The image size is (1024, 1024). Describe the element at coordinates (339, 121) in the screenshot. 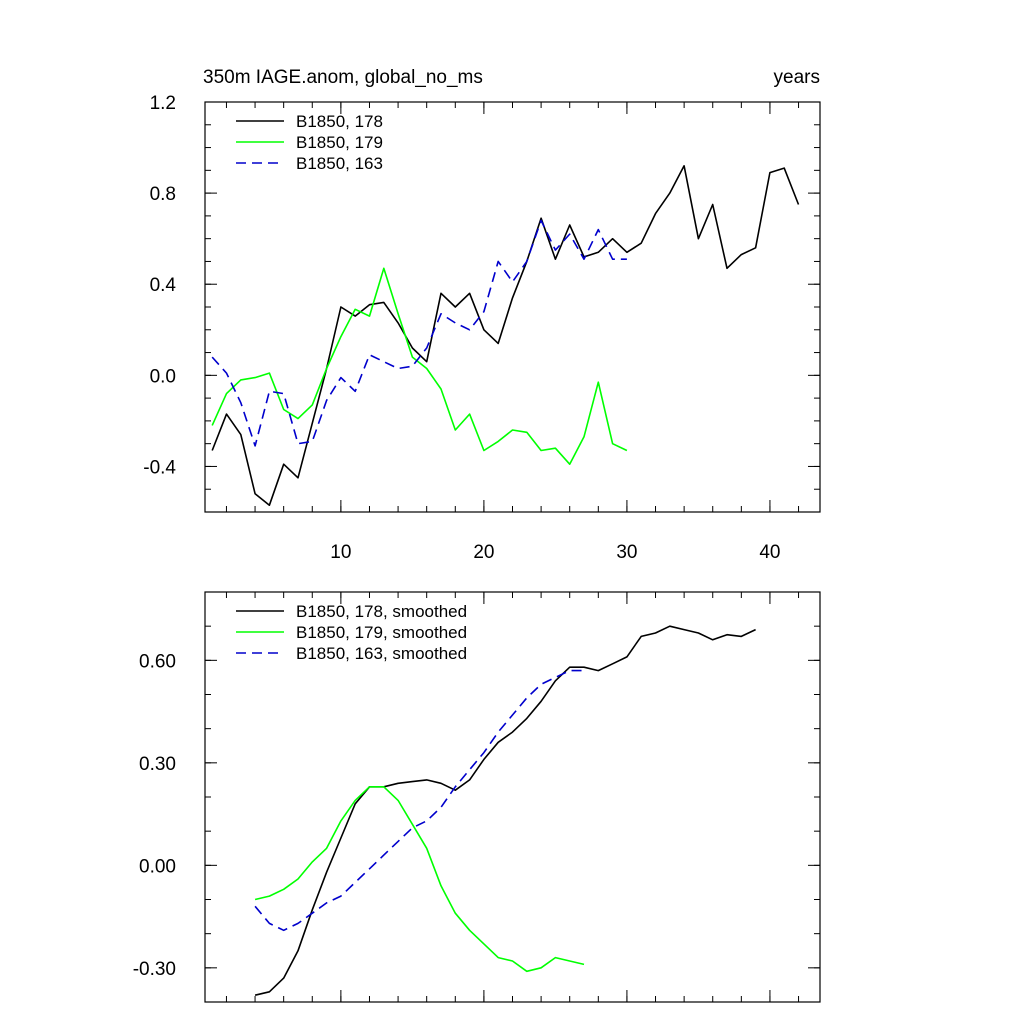

I see `legend-label: B1850, 178` at that location.